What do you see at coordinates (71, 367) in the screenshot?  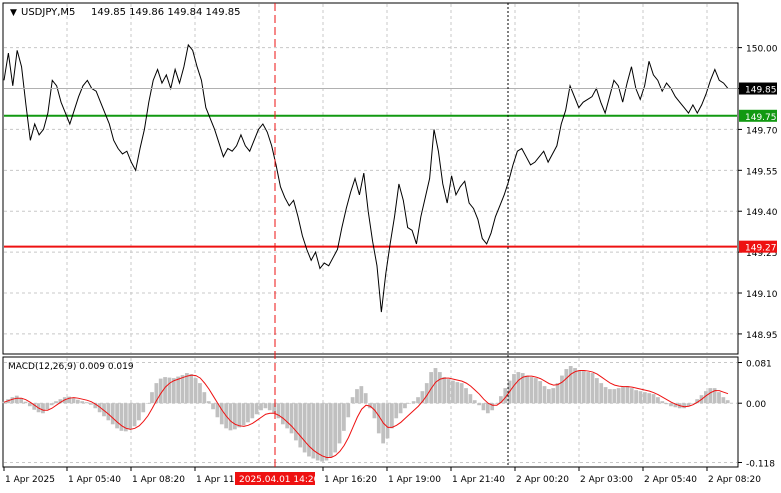 I see `macd-title: MACD(12,26,9) 0.009 0.019` at bounding box center [71, 367].